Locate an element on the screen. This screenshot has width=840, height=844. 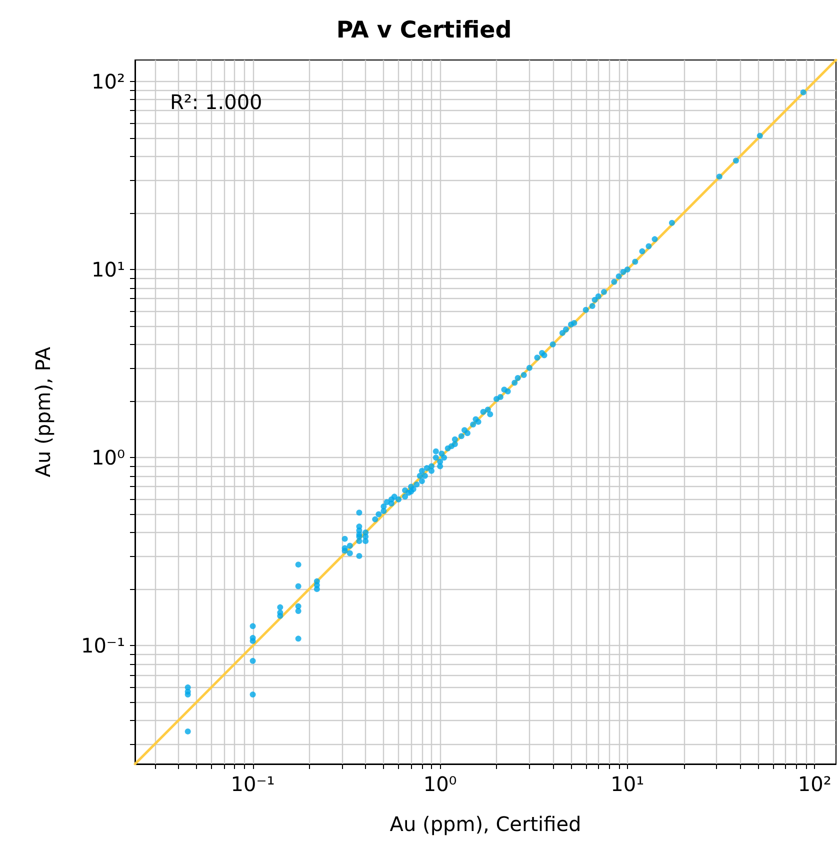
annotation: R²: 1.000 is located at coordinates (216, 102).